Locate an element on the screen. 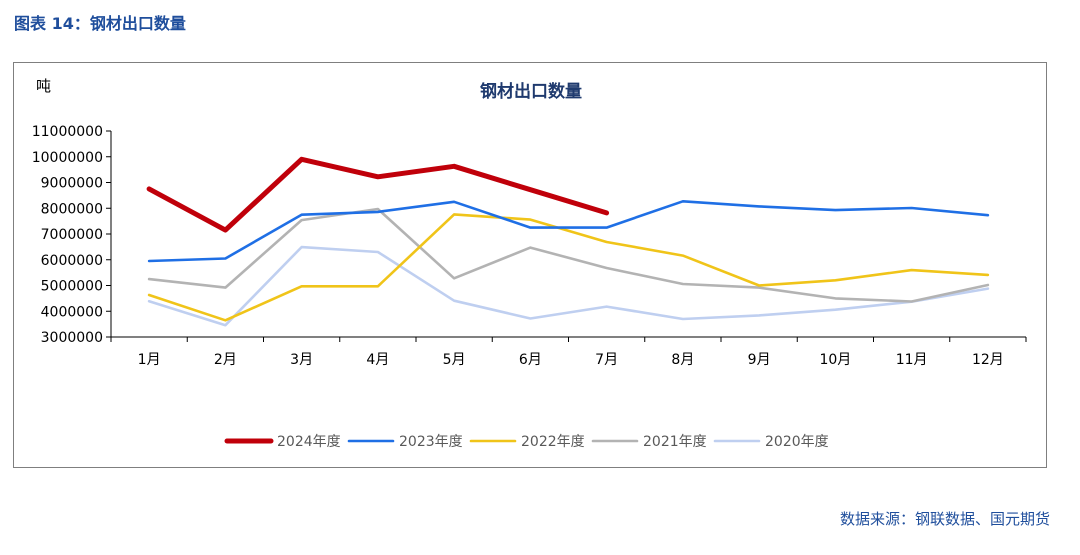  y-axis-unit-label: 吨 is located at coordinates (43, 86).